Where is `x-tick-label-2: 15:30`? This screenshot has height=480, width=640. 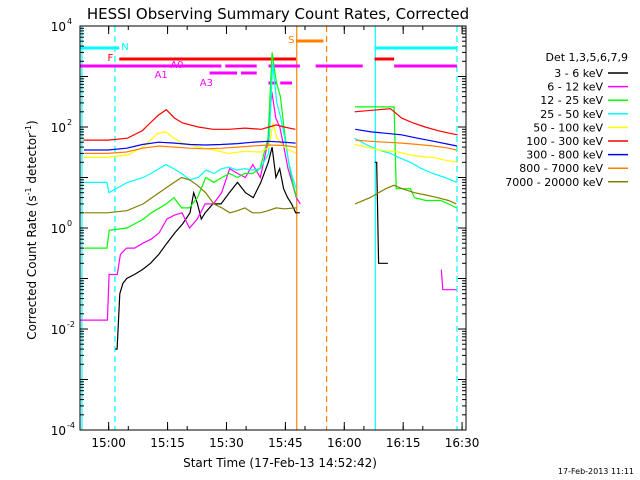
x-tick-label-2: 15:30 is located at coordinates (226, 443).